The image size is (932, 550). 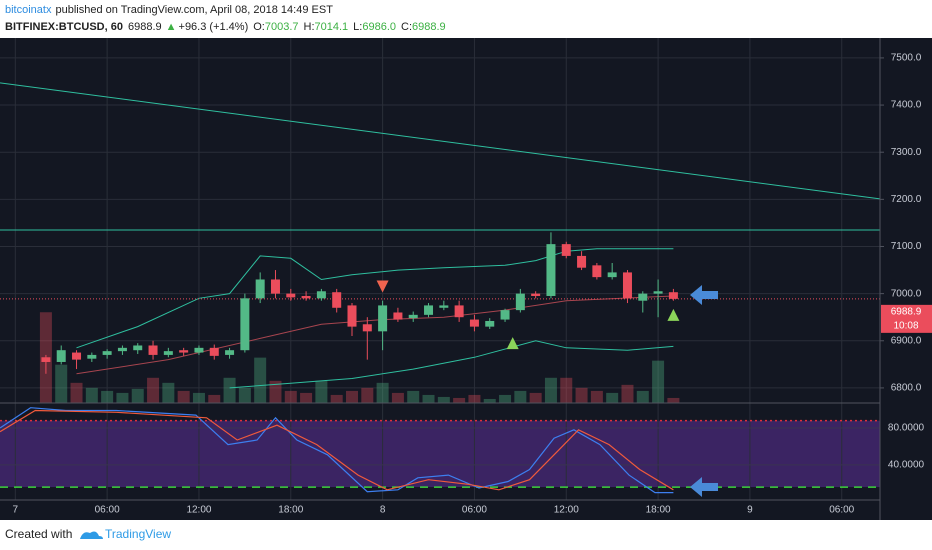 What do you see at coordinates (906, 428) in the screenshot?
I see `y-tick-label: 80.0000` at bounding box center [906, 428].